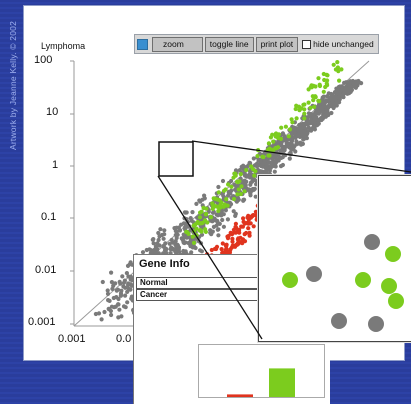  What do you see at coordinates (198, 283) in the screenshot?
I see `normal-row: Normal` at bounding box center [198, 283].